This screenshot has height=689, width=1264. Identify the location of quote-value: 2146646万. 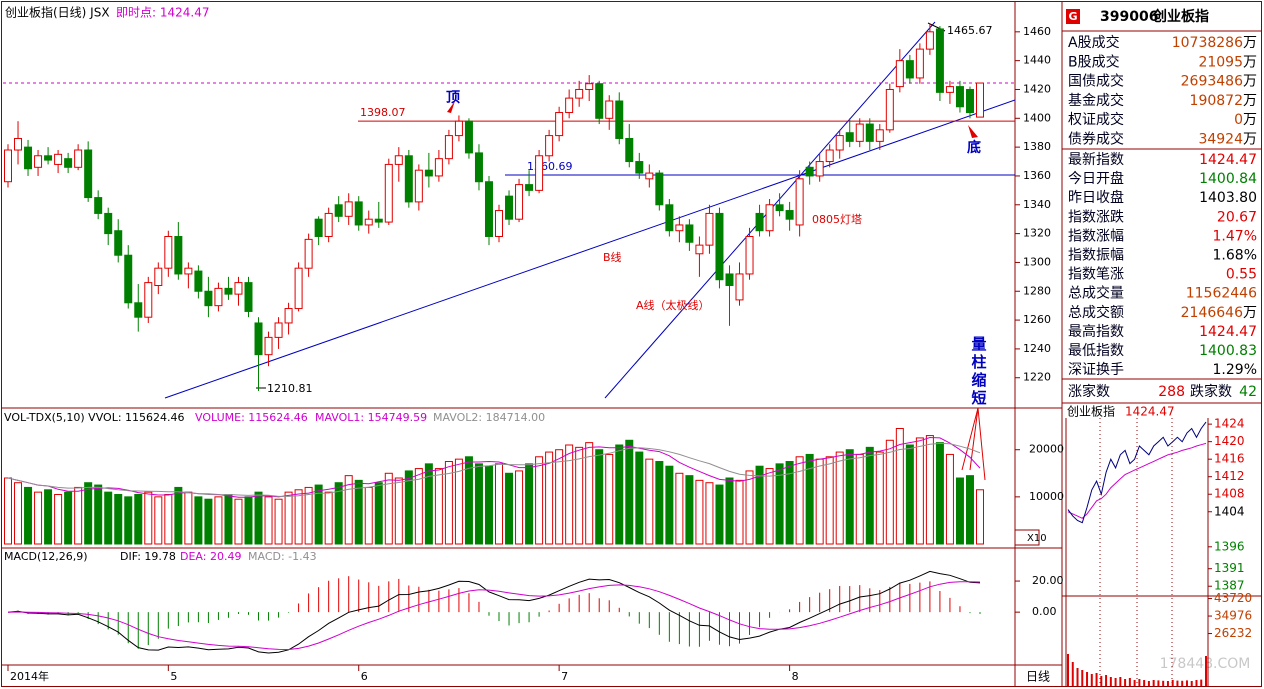
(1219, 313).